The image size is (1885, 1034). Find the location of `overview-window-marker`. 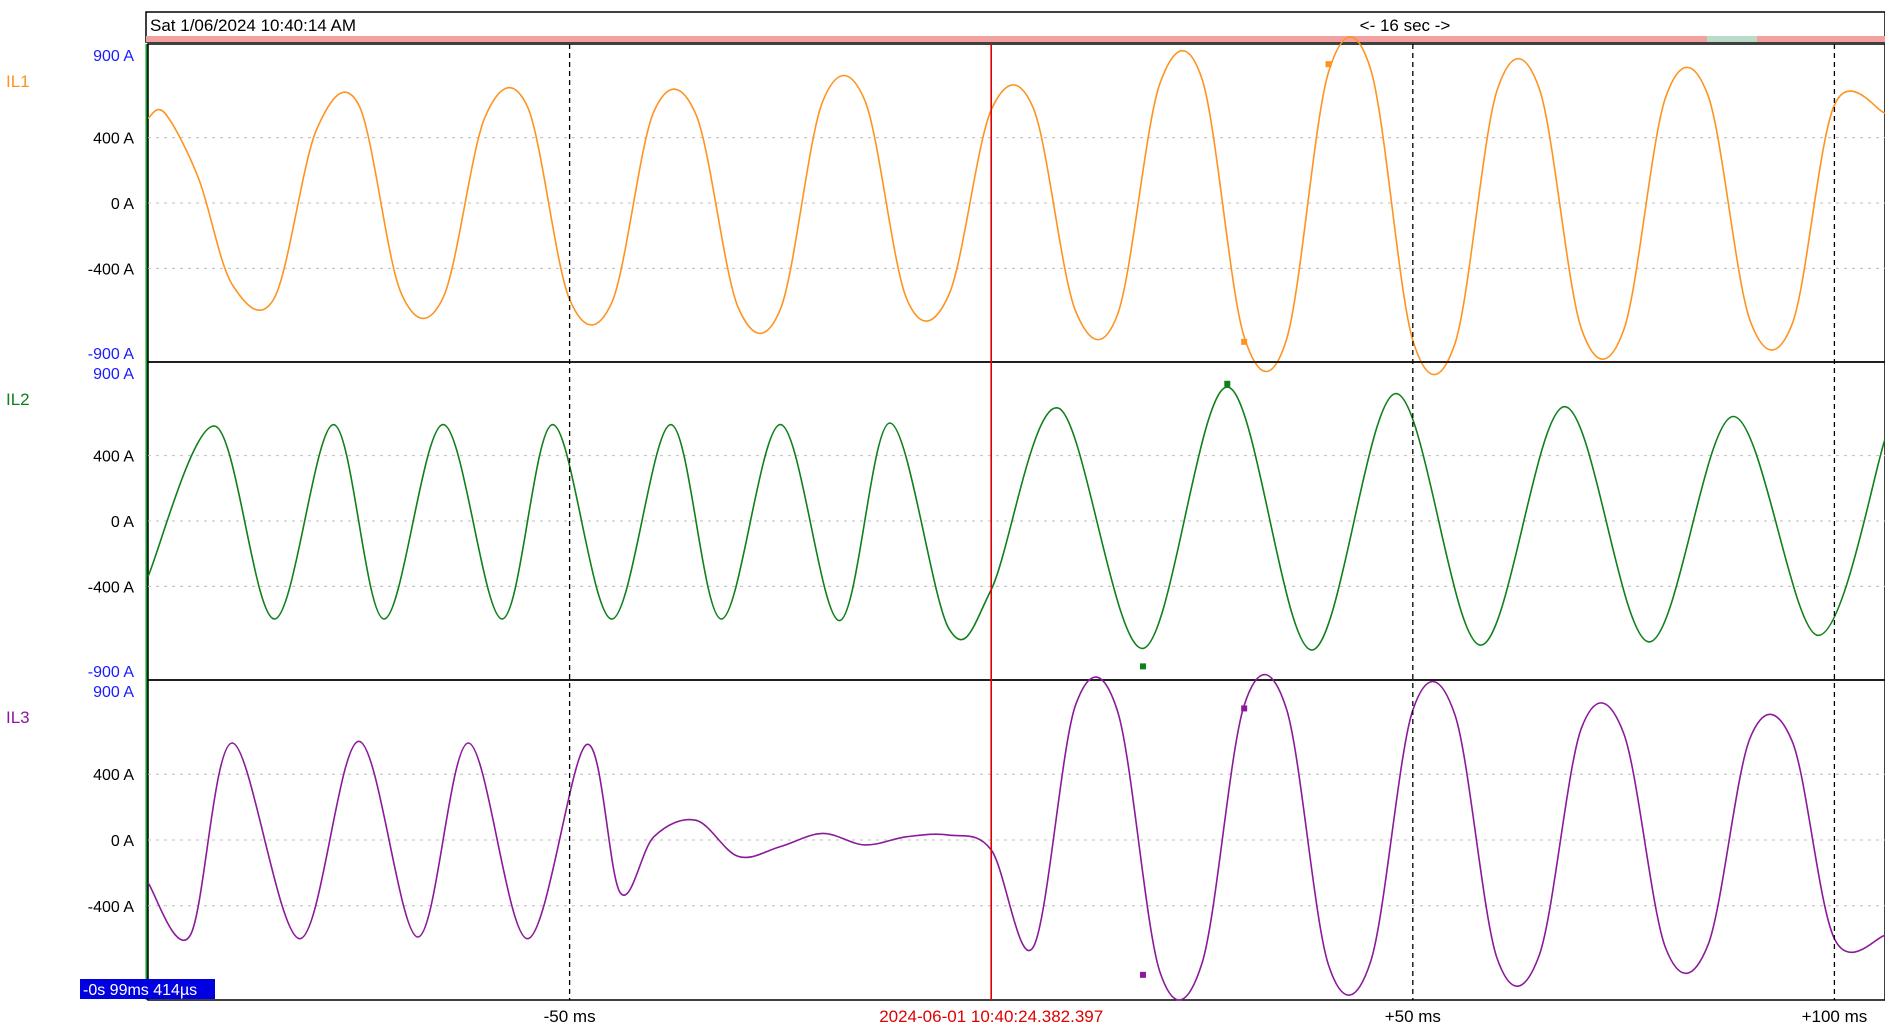

overview-window-marker is located at coordinates (1732, 39).